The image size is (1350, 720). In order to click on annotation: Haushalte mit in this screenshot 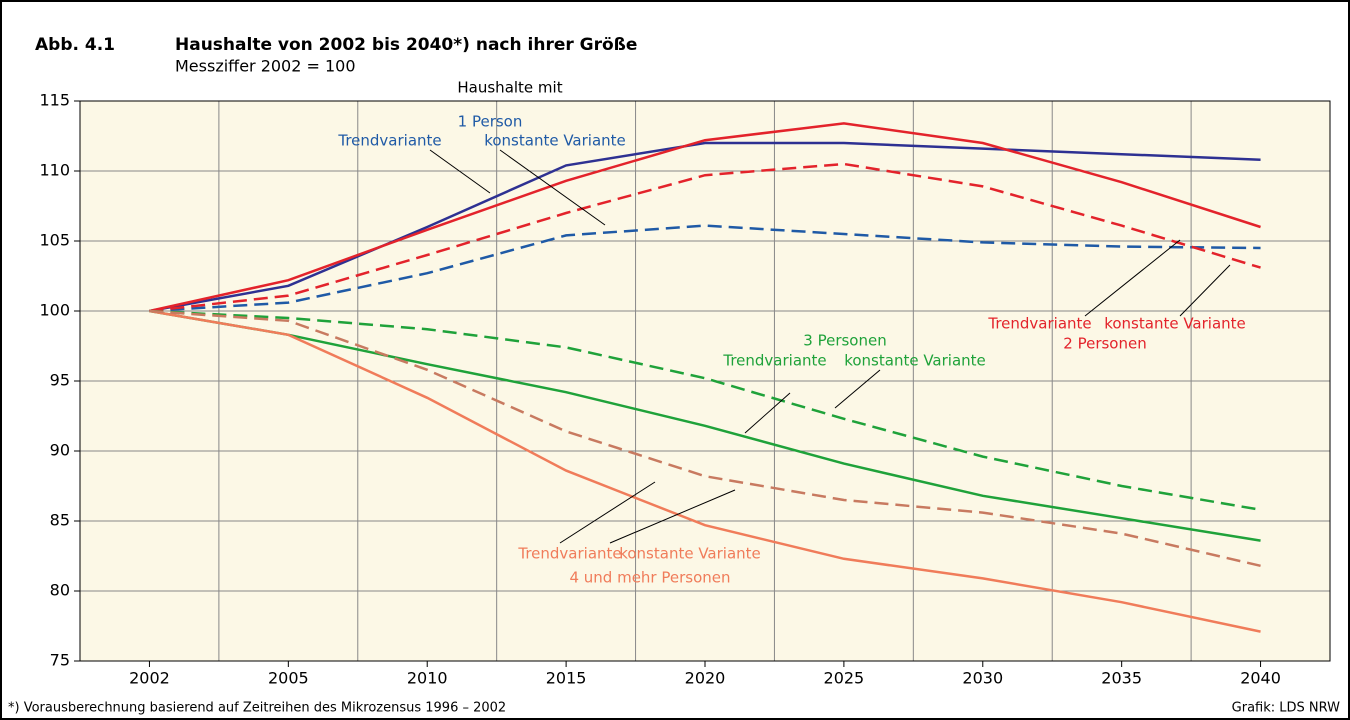, I will do `click(509, 88)`.